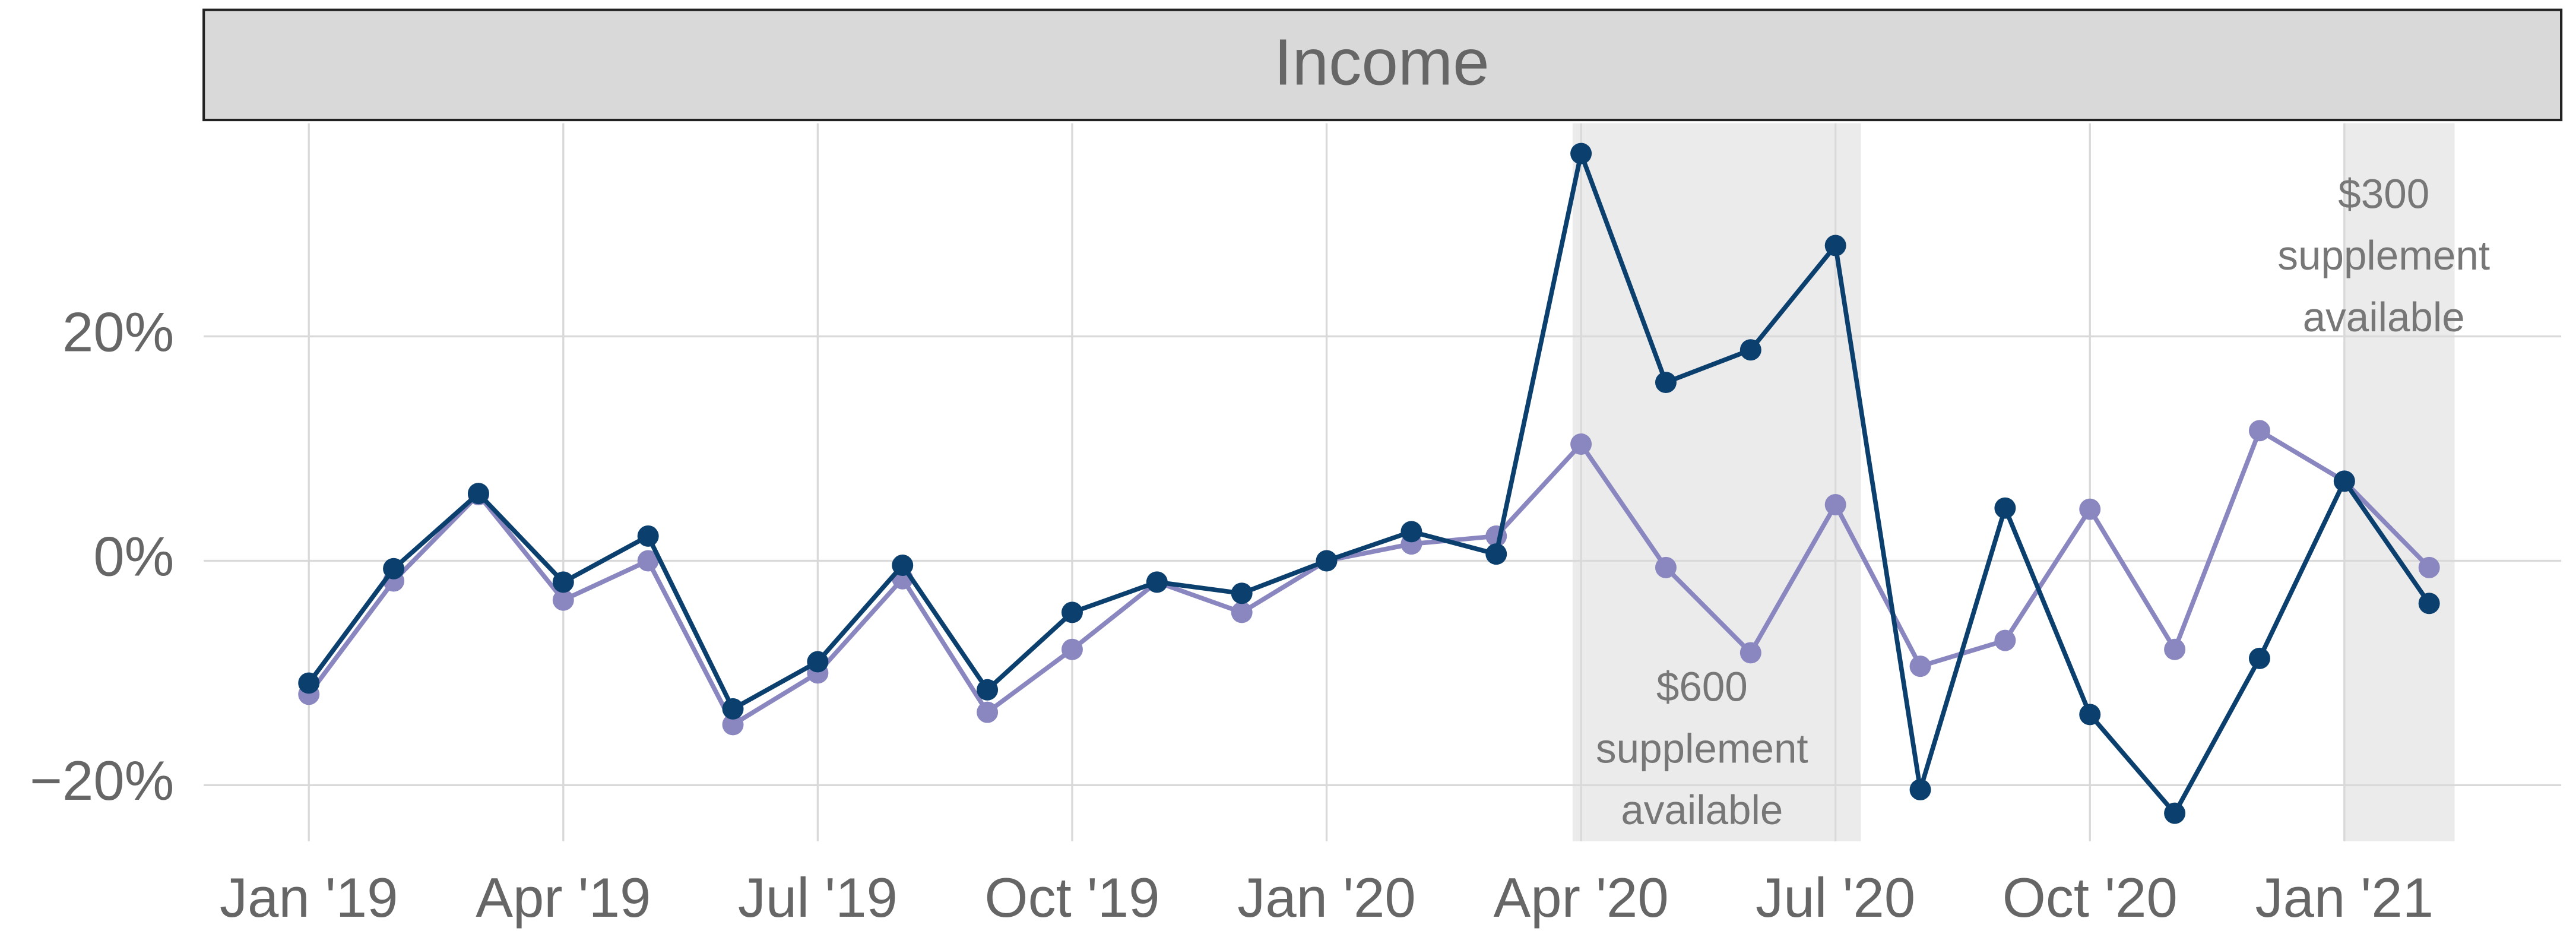 This screenshot has width=2576, height=931. Describe the element at coordinates (1582, 897) in the screenshot. I see `x-tick-label: Apr '20` at that location.